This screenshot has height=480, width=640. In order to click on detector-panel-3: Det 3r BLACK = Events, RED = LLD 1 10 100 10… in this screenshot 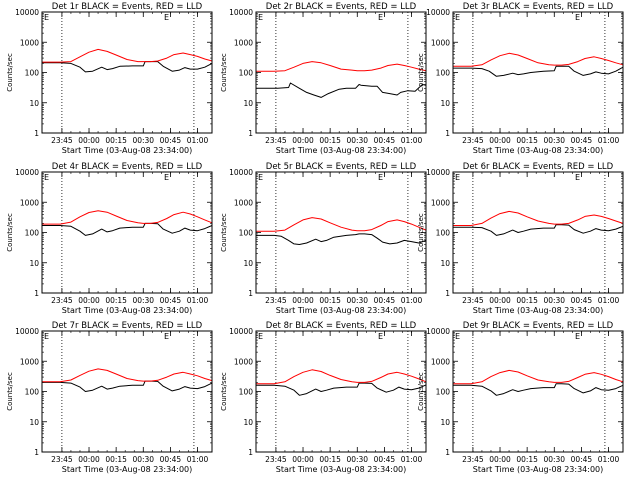, I will do `click(520, 78)`.